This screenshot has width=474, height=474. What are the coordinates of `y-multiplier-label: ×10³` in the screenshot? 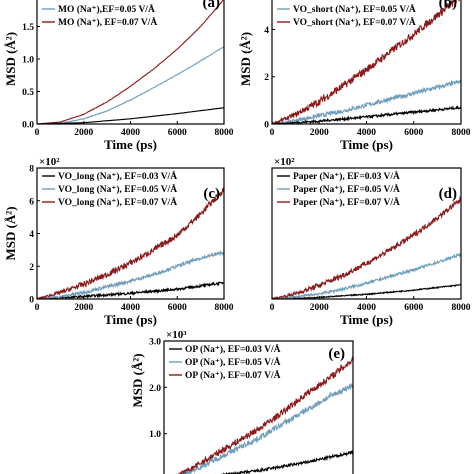 It's located at (176, 335).